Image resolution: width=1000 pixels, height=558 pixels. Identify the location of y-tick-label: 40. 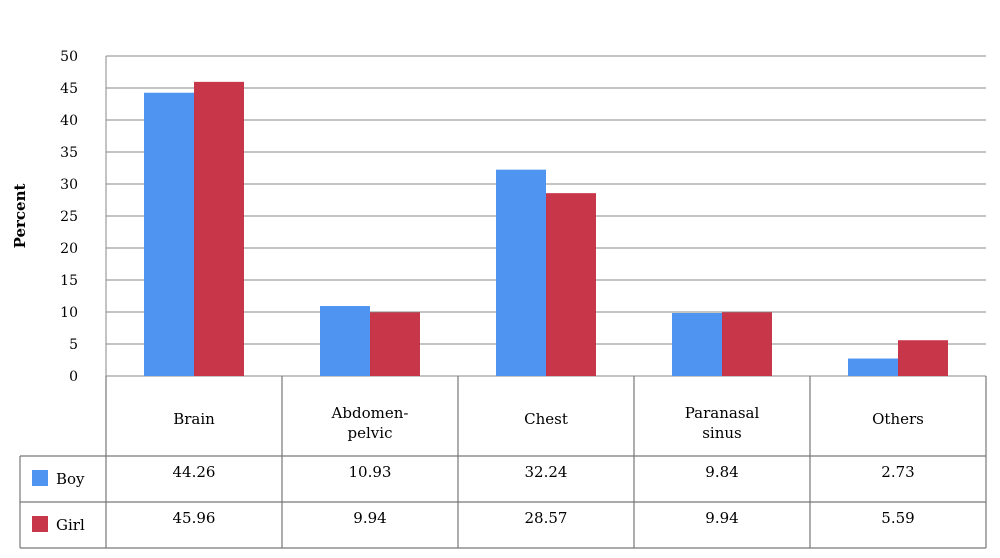
(69, 121).